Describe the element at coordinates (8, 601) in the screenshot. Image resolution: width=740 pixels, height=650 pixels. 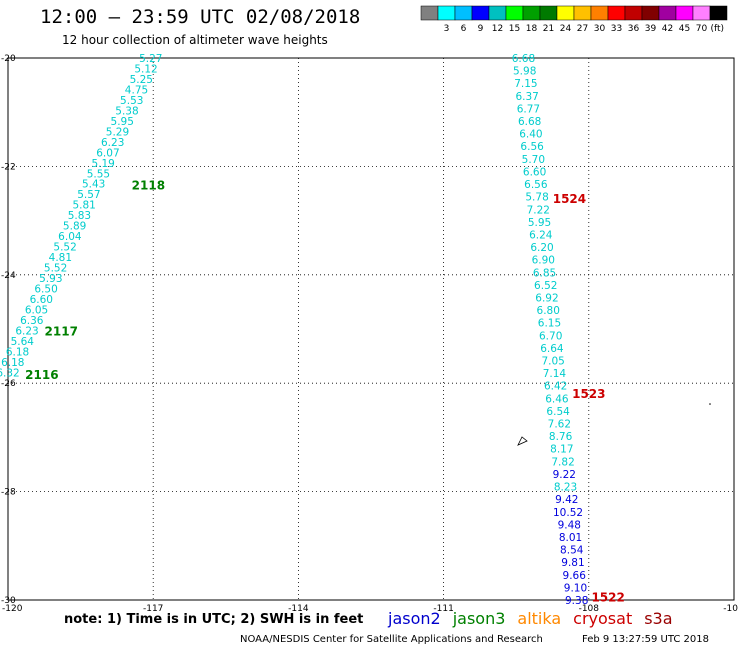
I see `latitude-tick-label: -30` at that location.